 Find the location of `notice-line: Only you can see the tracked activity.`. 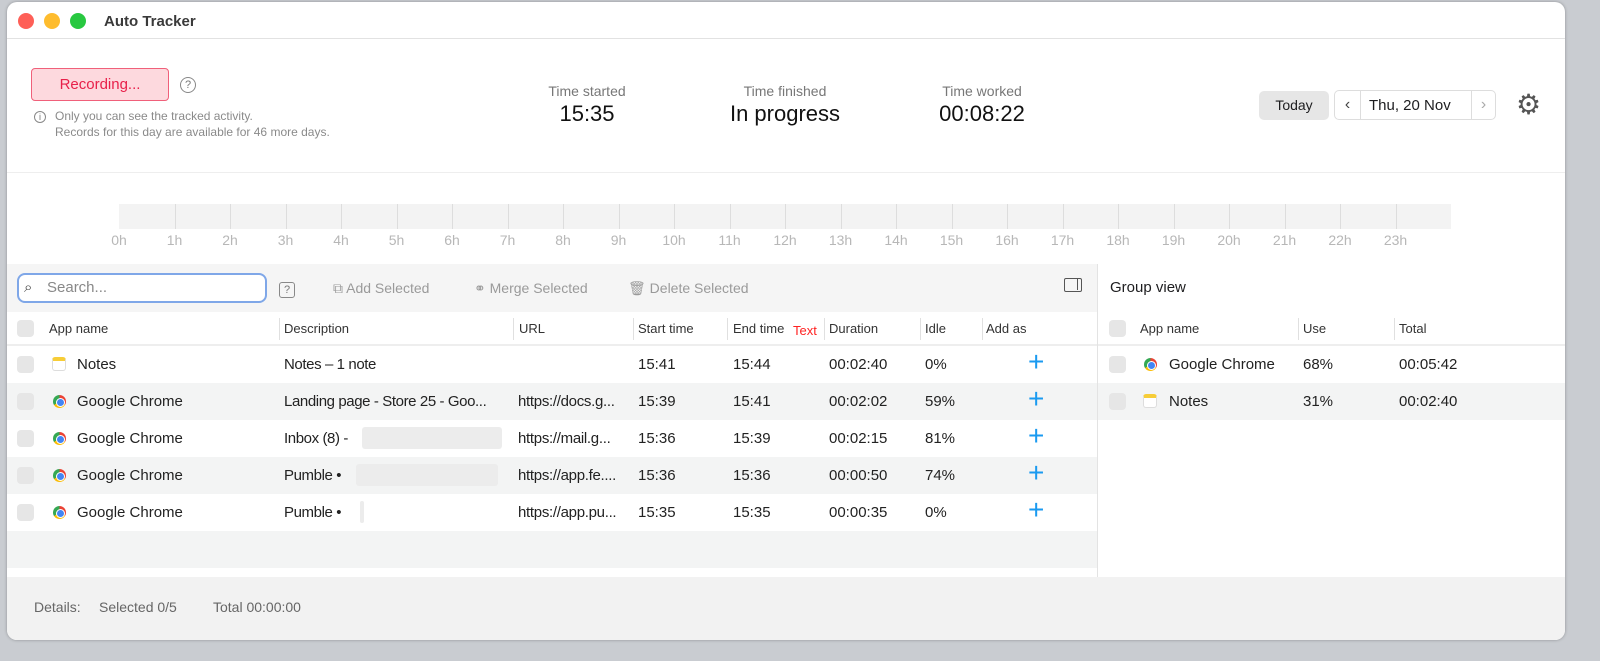

notice-line: Only you can see the tracked activity. is located at coordinates (154, 116).